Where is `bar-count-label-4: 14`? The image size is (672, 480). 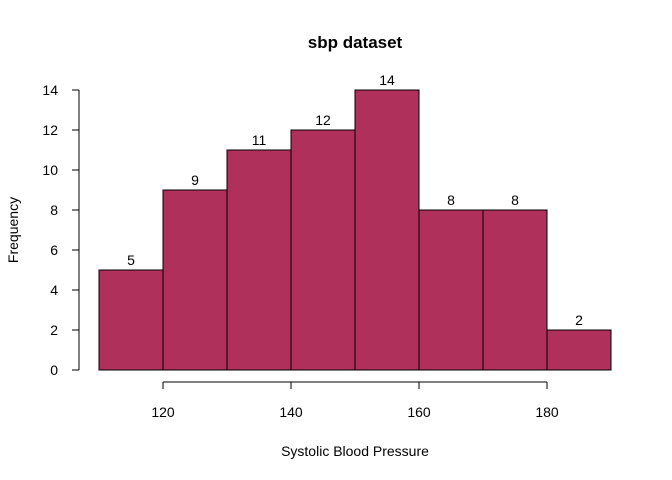
bar-count-label-4: 14 is located at coordinates (387, 80).